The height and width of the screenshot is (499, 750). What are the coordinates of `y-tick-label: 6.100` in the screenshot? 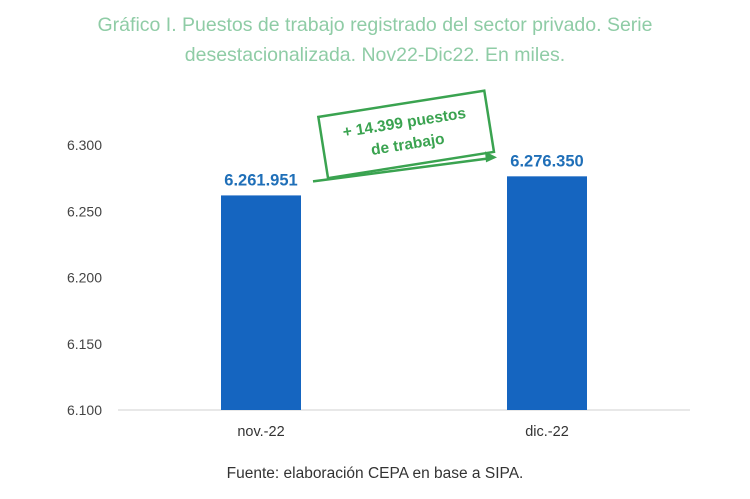 It's located at (84, 410).